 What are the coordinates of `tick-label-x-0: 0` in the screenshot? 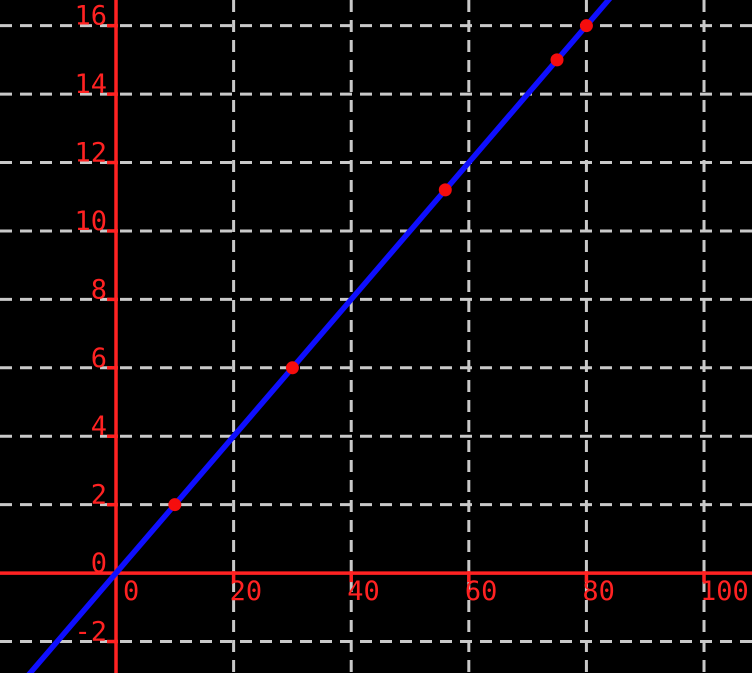 It's located at (131, 591).